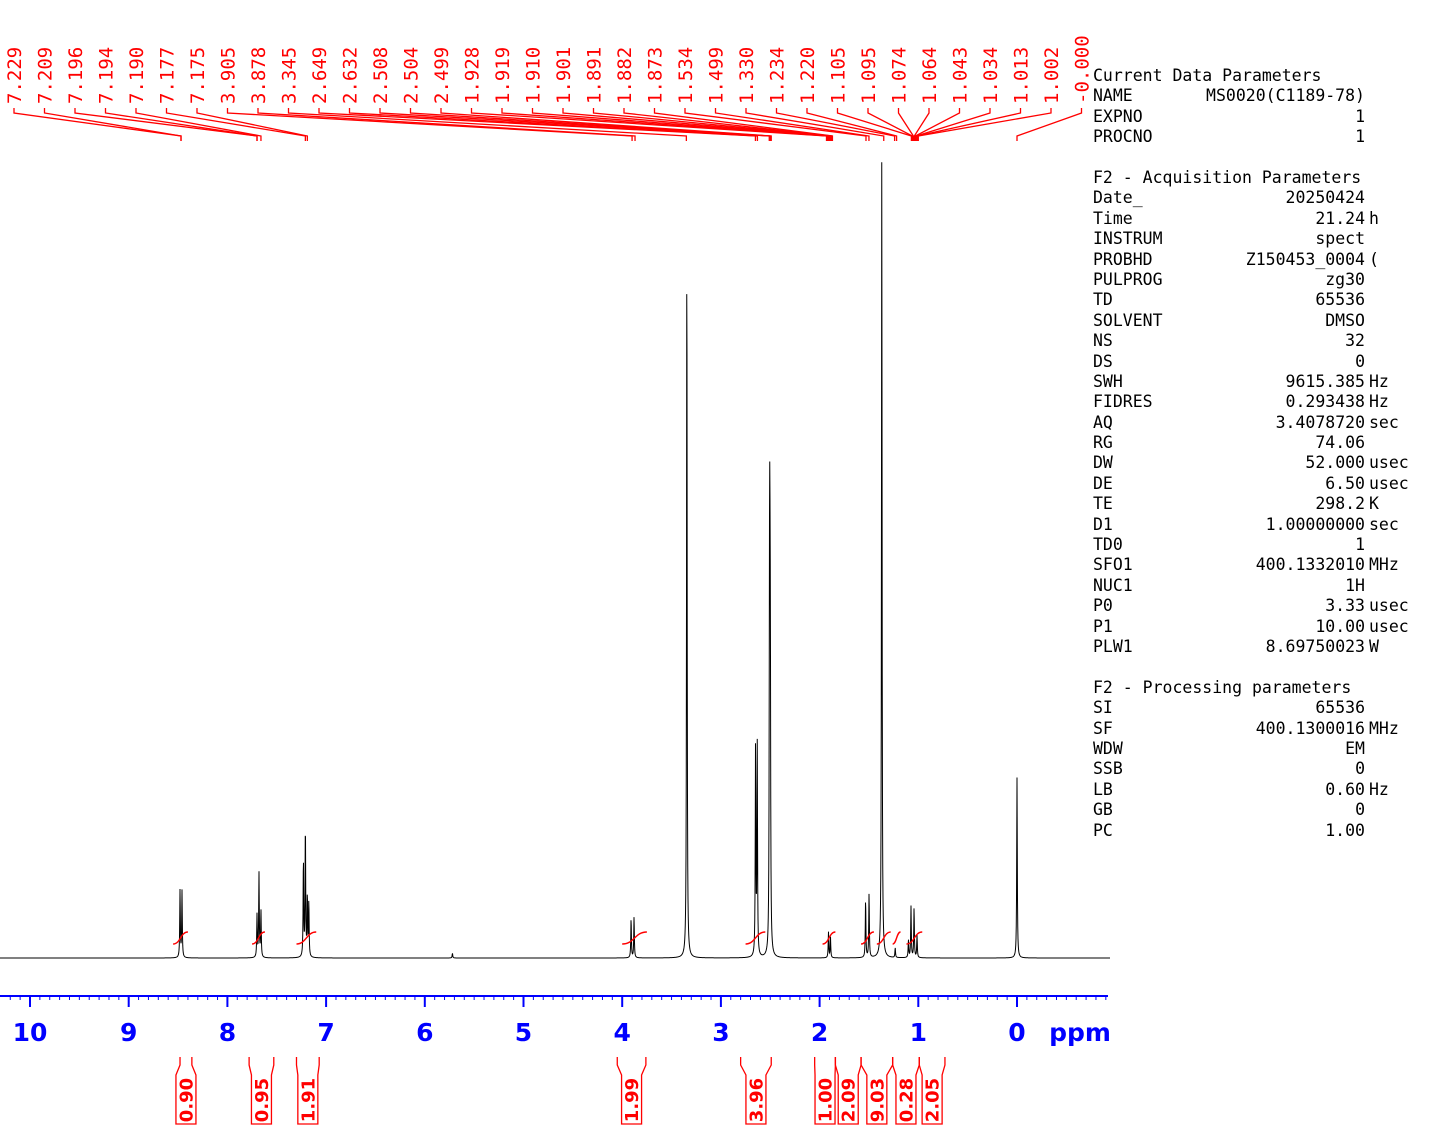 The width and height of the screenshot is (1445, 1139). What do you see at coordinates (1263, 341) in the screenshot?
I see `param-row: NS 32` at bounding box center [1263, 341].